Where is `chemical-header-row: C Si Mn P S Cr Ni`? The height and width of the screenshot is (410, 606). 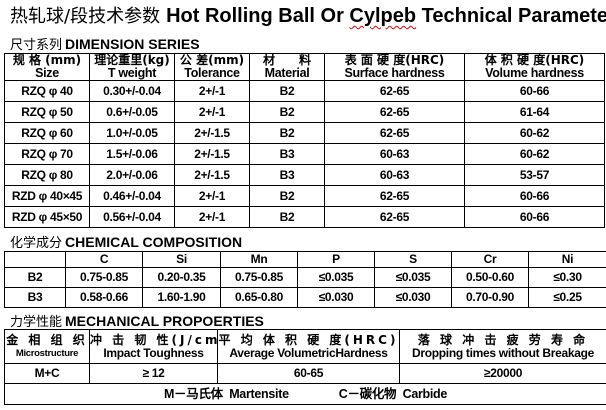 chemical-header-row: C Si Mn P S Cr Ni is located at coordinates (305, 259).